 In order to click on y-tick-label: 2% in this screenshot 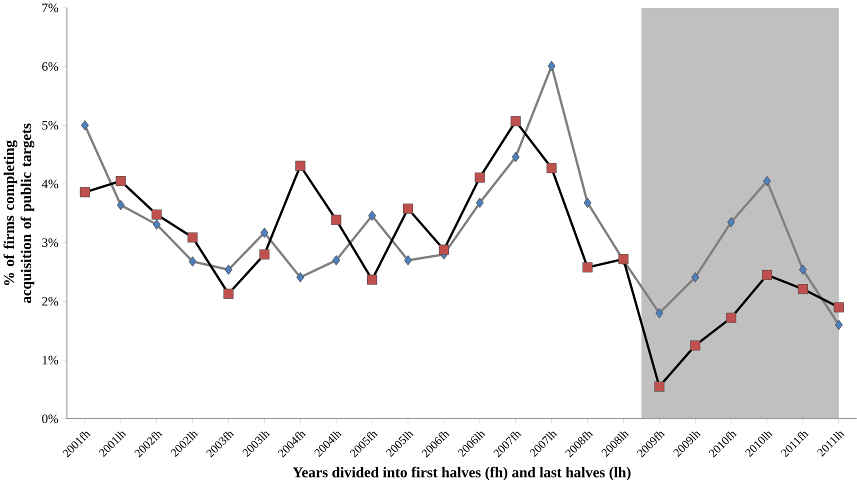, I will do `click(50, 301)`.